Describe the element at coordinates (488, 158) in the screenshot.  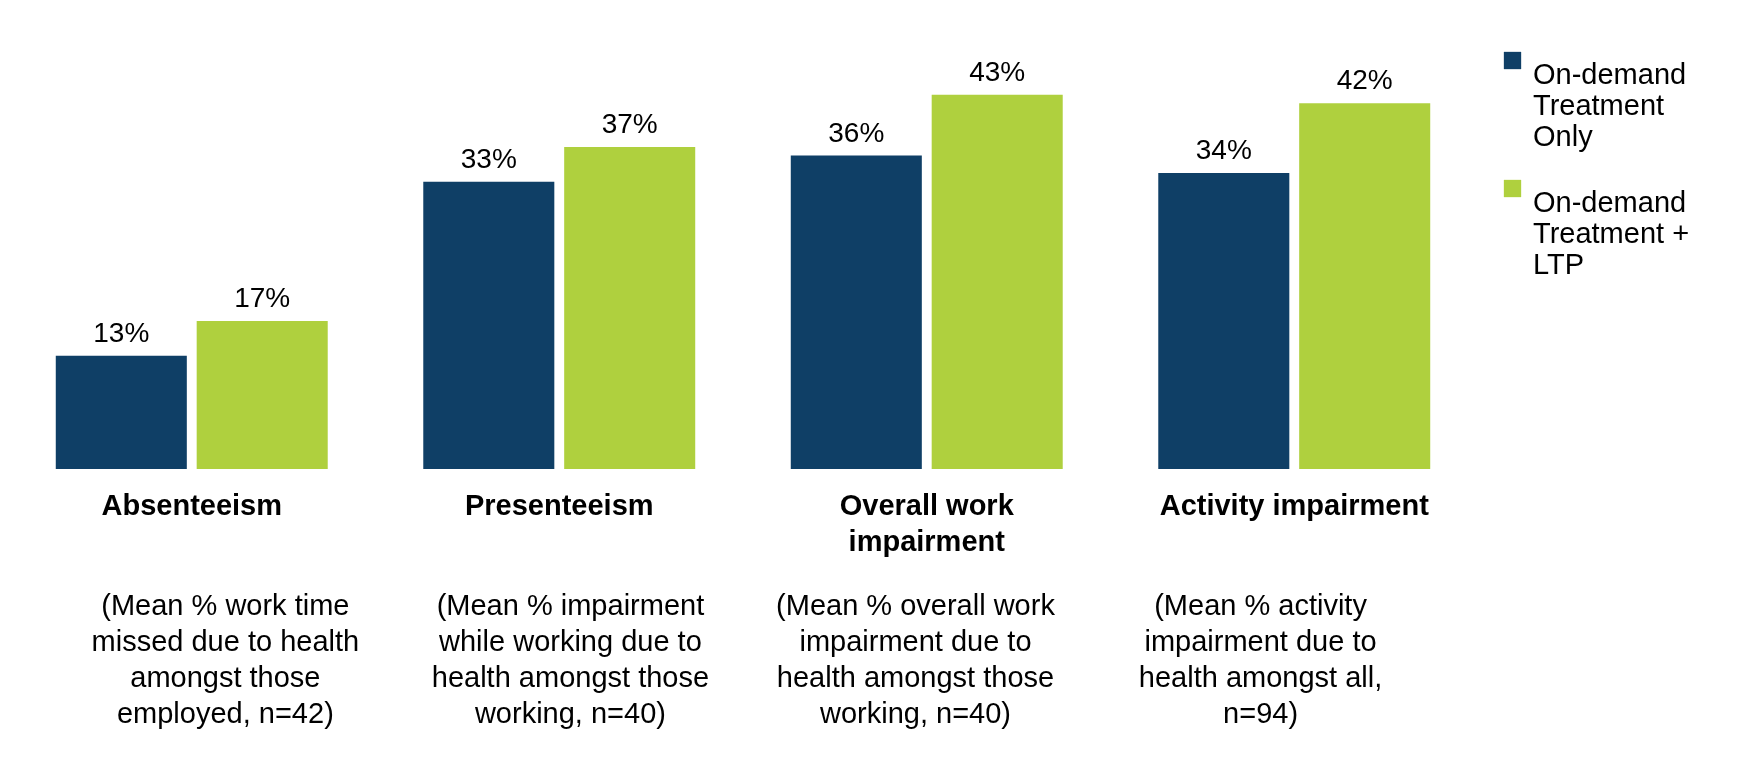
I see `data-label: 33%` at that location.